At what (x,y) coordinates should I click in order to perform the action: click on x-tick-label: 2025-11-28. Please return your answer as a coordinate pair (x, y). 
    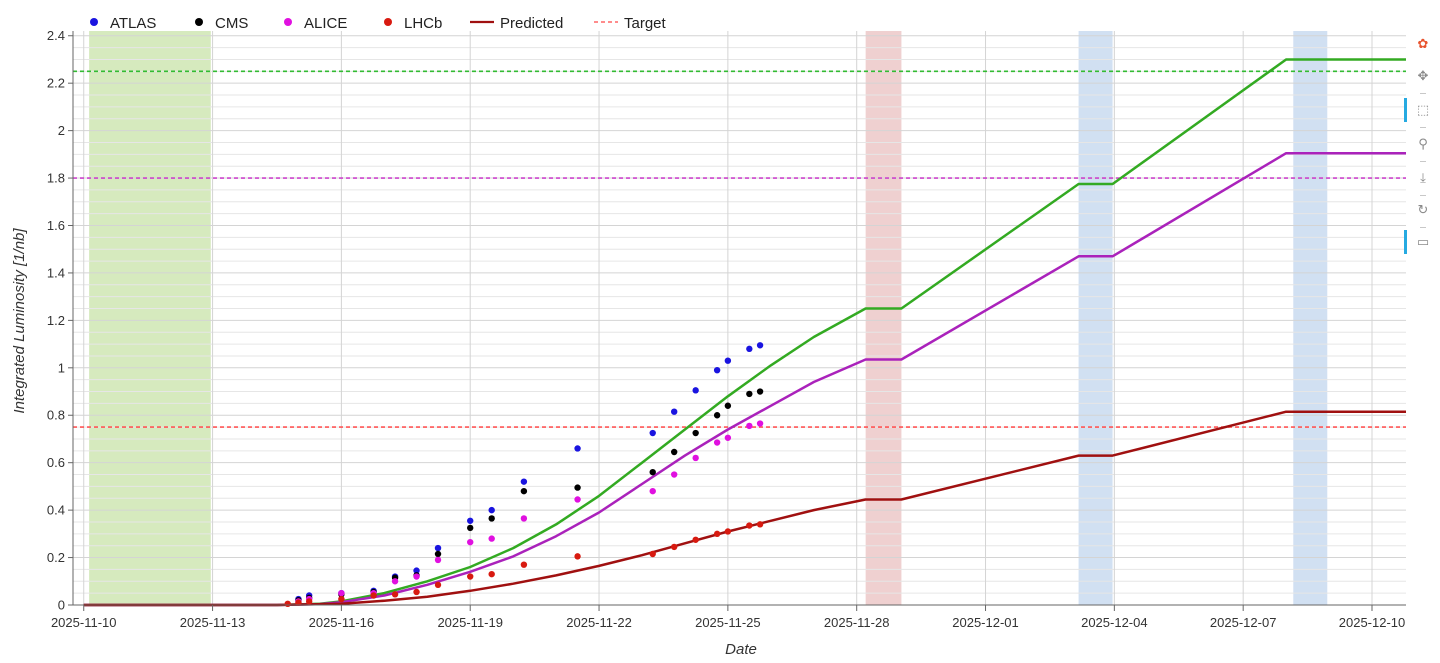
    Looking at the image, I should click on (857, 622).